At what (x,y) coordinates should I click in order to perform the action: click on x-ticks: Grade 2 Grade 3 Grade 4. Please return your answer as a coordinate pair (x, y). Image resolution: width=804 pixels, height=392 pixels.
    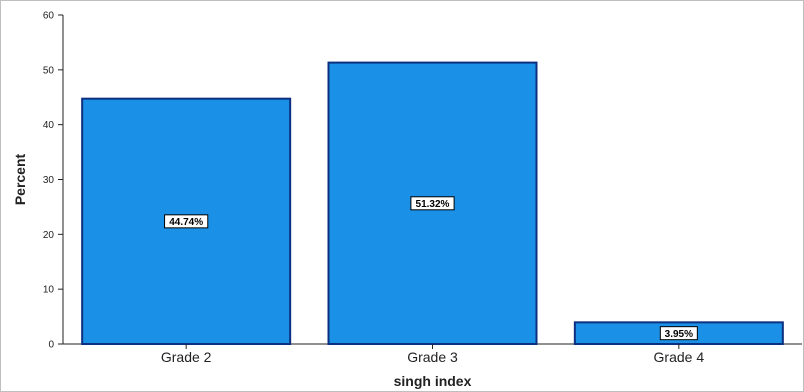
    Looking at the image, I should click on (432, 354).